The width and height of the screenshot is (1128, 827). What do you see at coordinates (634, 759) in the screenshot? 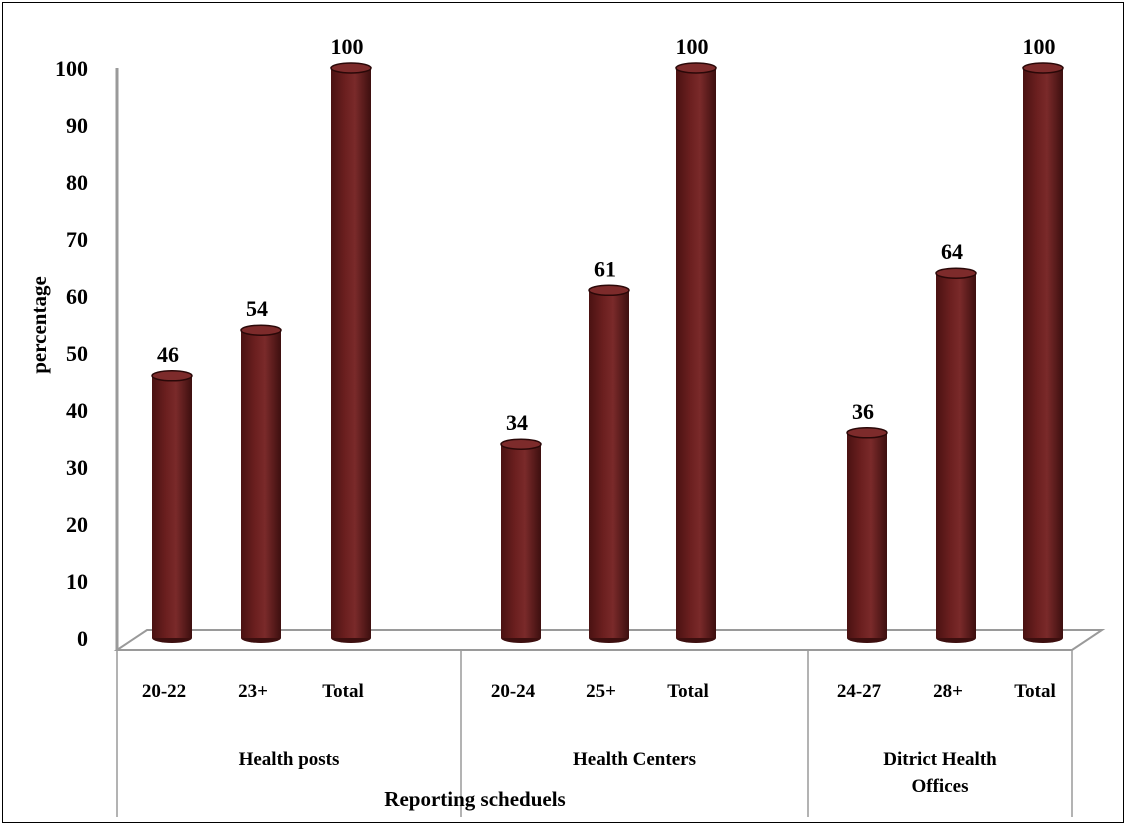
I see `group-label: Health Centers` at bounding box center [634, 759].